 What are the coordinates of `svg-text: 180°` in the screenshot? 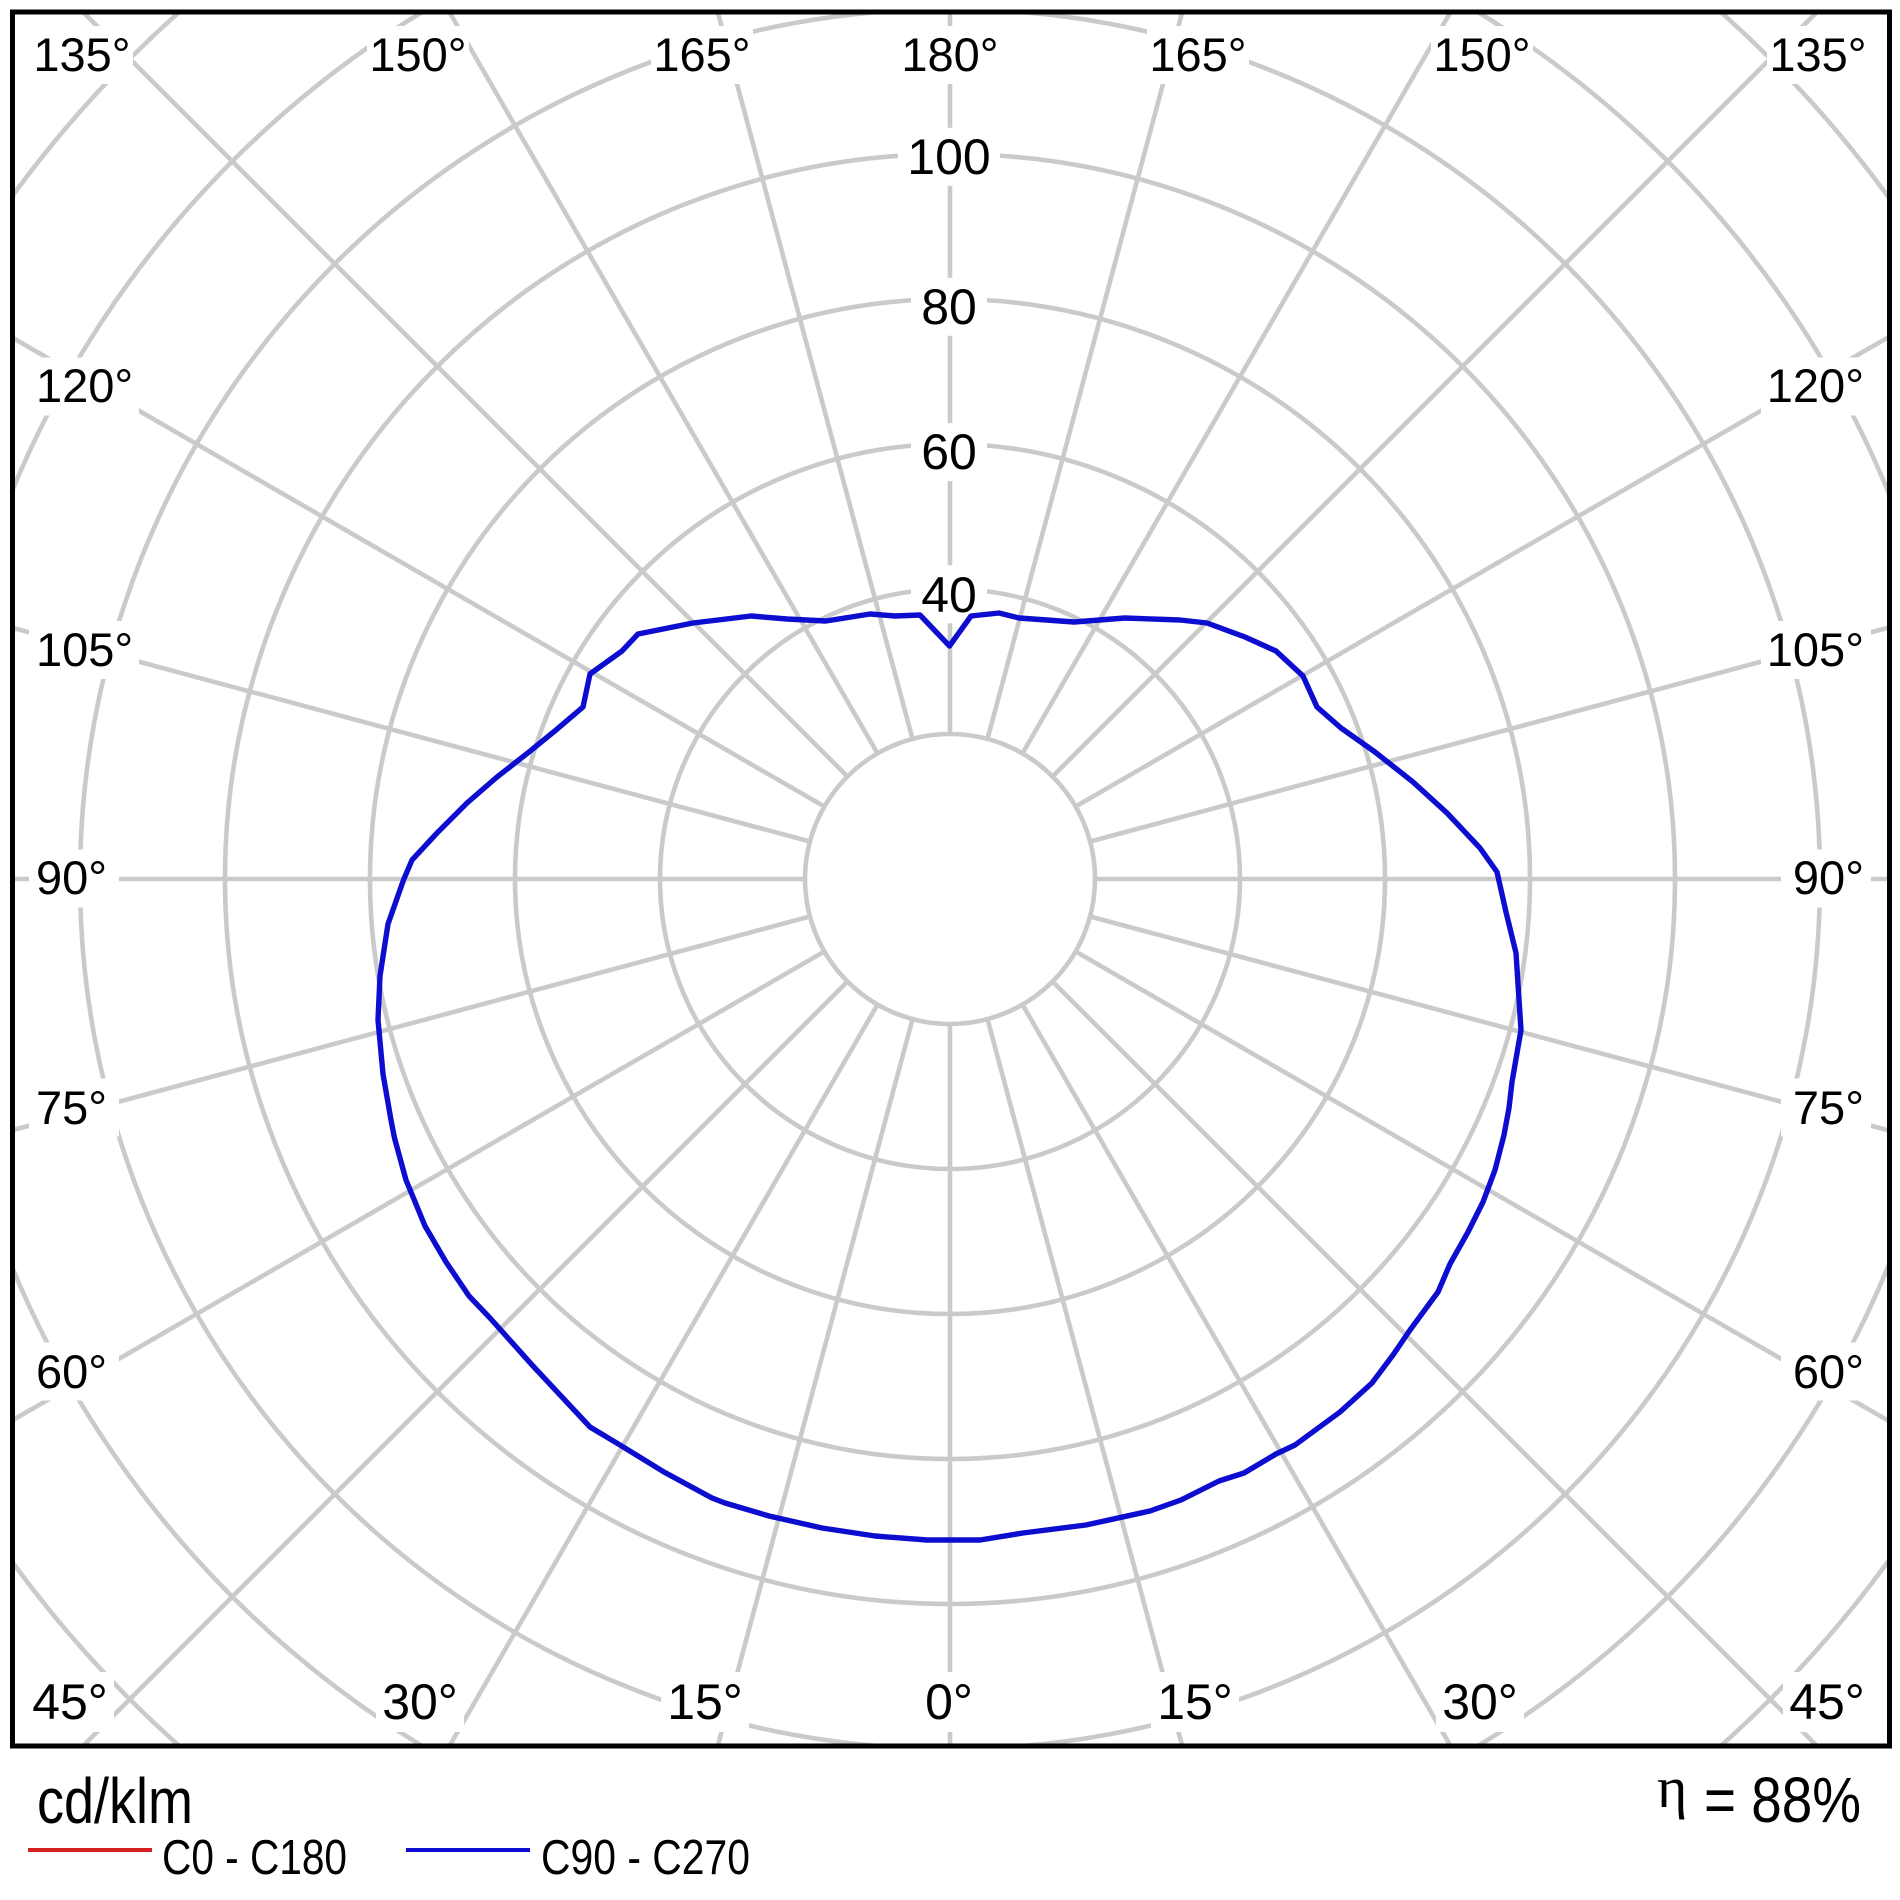 It's located at (949, 54).